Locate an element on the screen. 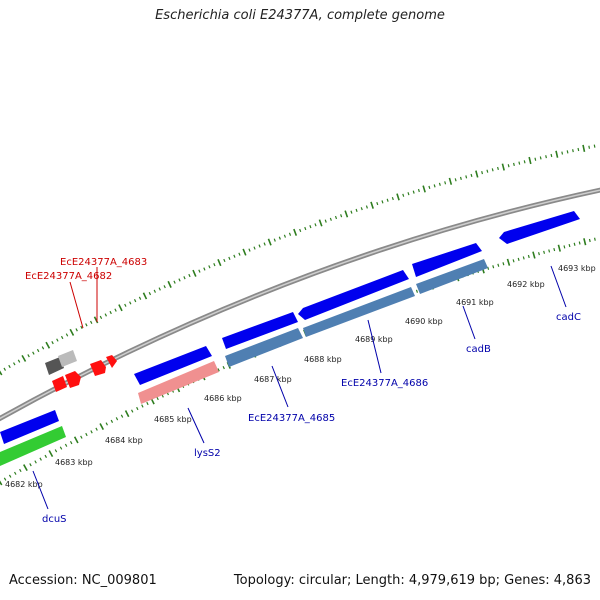  accession-text: Accession: NC_009801 is located at coordinates (83, 580).